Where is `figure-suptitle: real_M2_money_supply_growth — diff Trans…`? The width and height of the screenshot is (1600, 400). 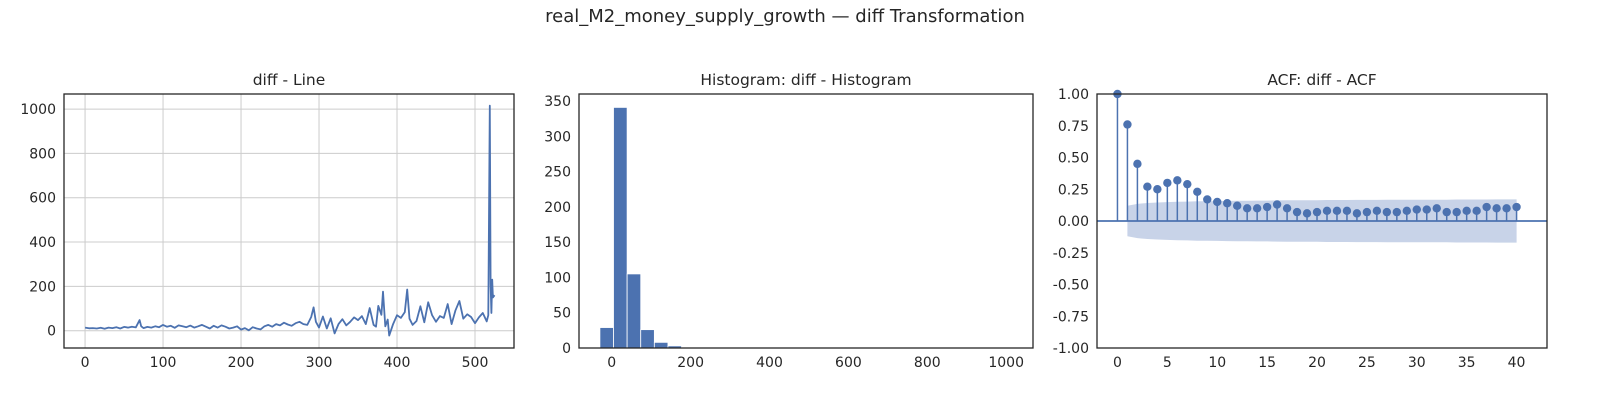 figure-suptitle: real_M2_money_supply_growth — diff Trans… is located at coordinates (785, 16).